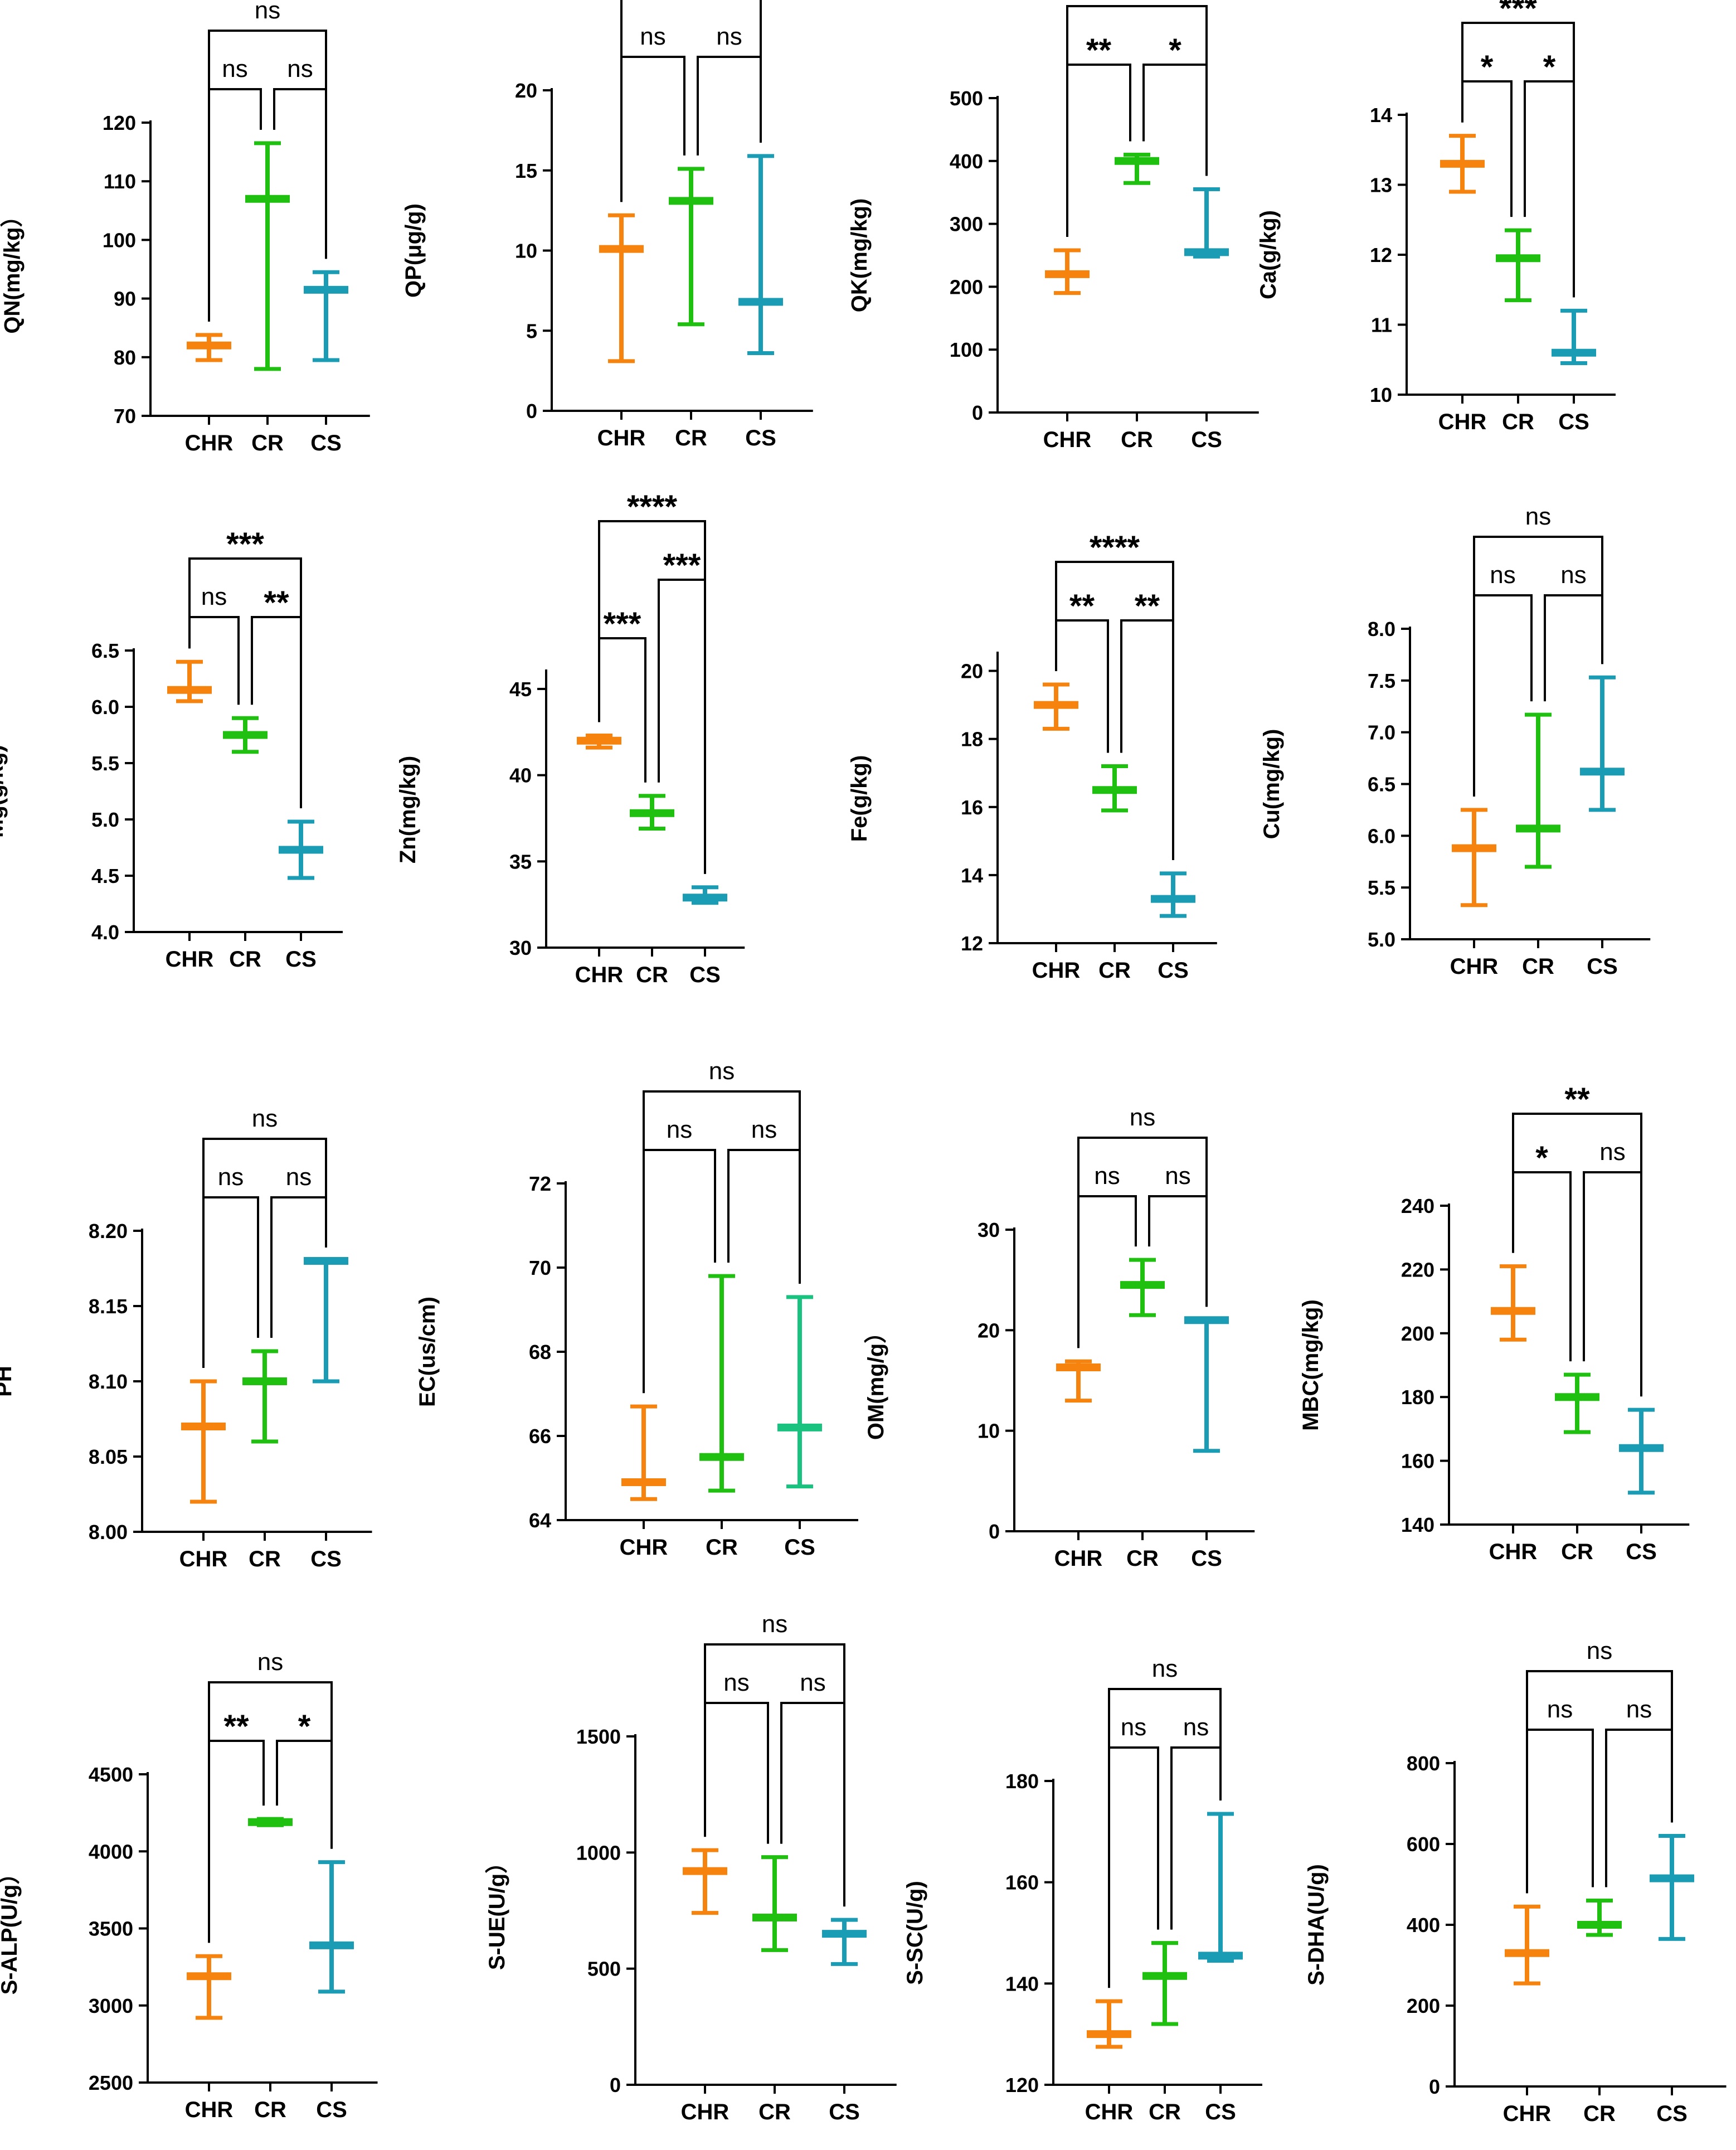 This screenshot has width=1736, height=2150. What do you see at coordinates (111, 2006) in the screenshot?
I see `y-tick-label: 3000` at bounding box center [111, 2006].